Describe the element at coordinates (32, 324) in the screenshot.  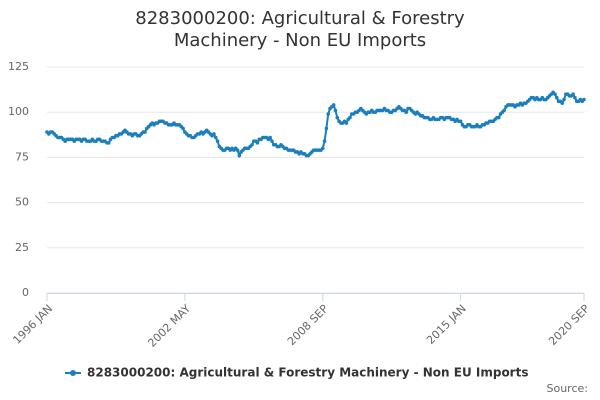
I see `x-tick-label: 1996 JAN` at that location.